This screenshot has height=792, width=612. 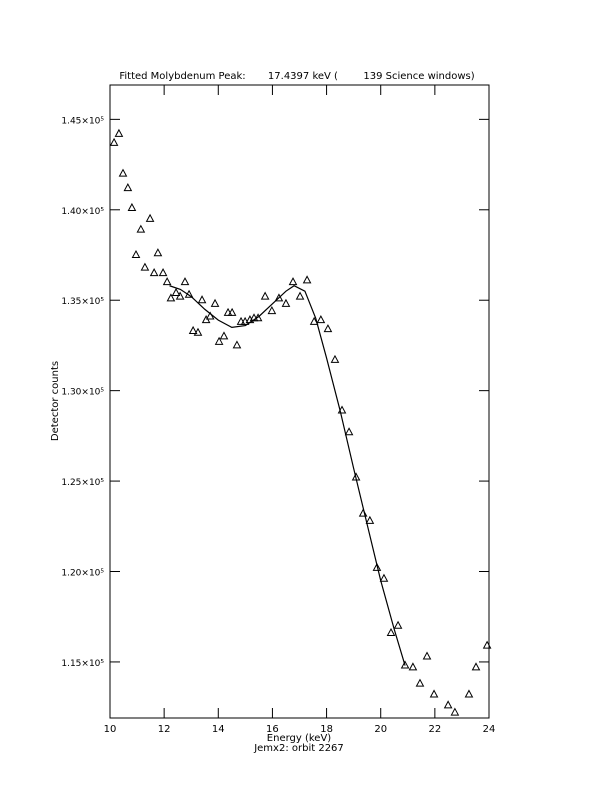 What do you see at coordinates (110, 729) in the screenshot?
I see `x-tick-label: 10` at bounding box center [110, 729].